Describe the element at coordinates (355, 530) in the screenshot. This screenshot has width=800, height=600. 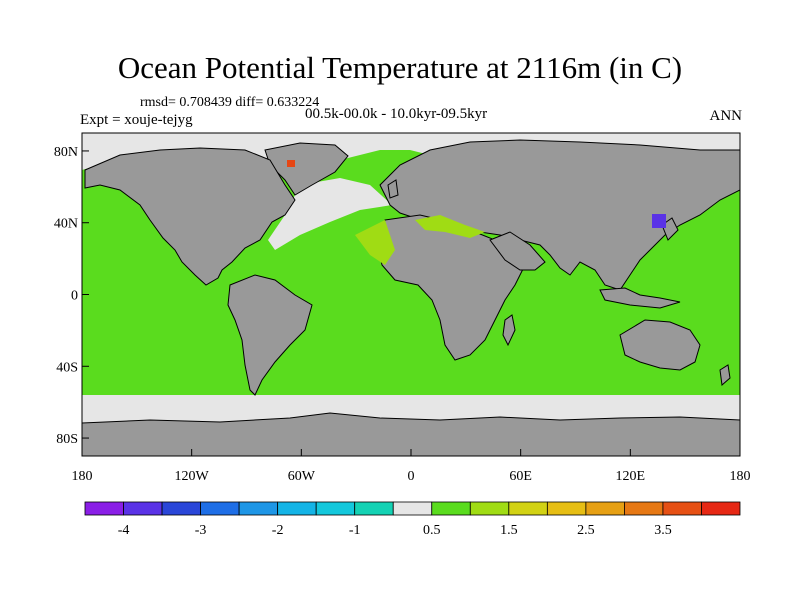
I see `colorbar-label: -1` at that location.